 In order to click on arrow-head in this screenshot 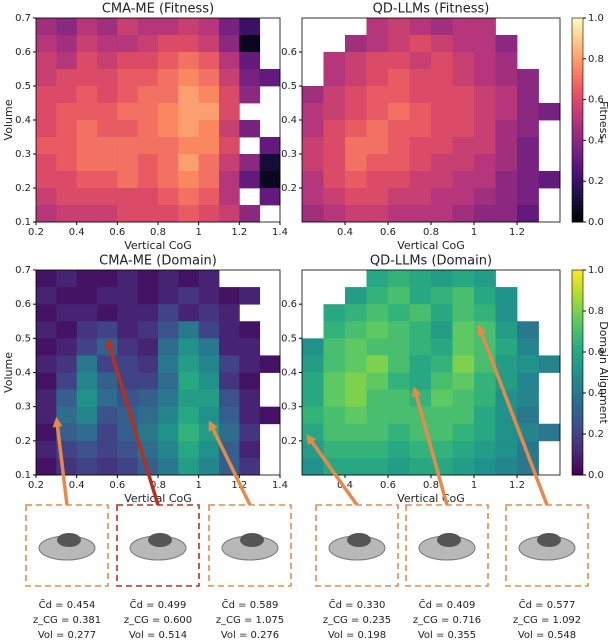, I will do `click(416, 392)`.